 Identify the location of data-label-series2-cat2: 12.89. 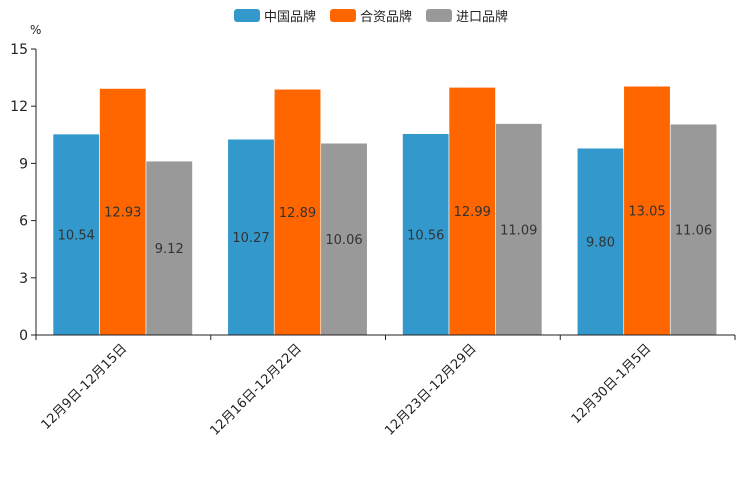
(297, 213).